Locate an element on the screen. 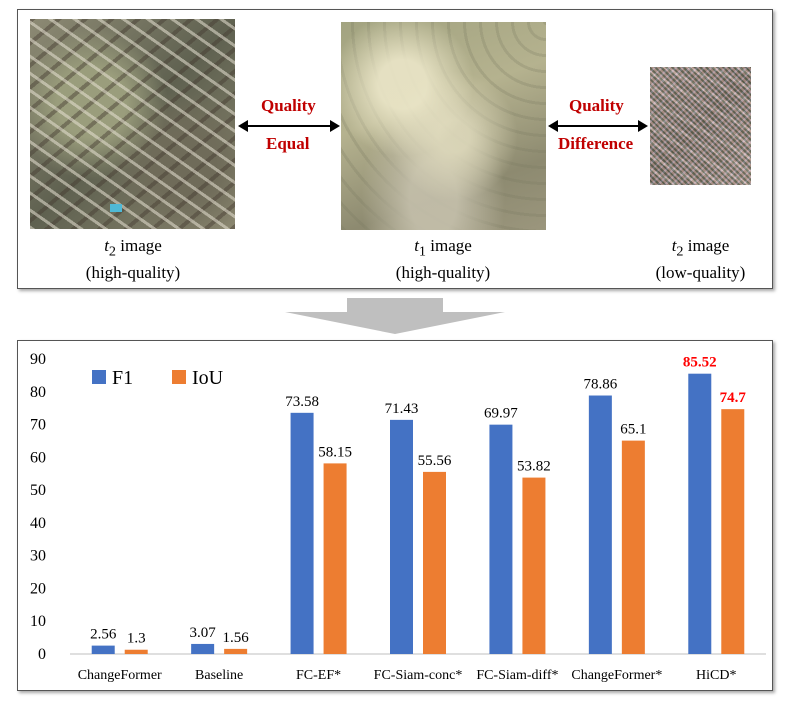 This screenshot has height=701, width=789. data-label-iou: 55.56 is located at coordinates (435, 461).